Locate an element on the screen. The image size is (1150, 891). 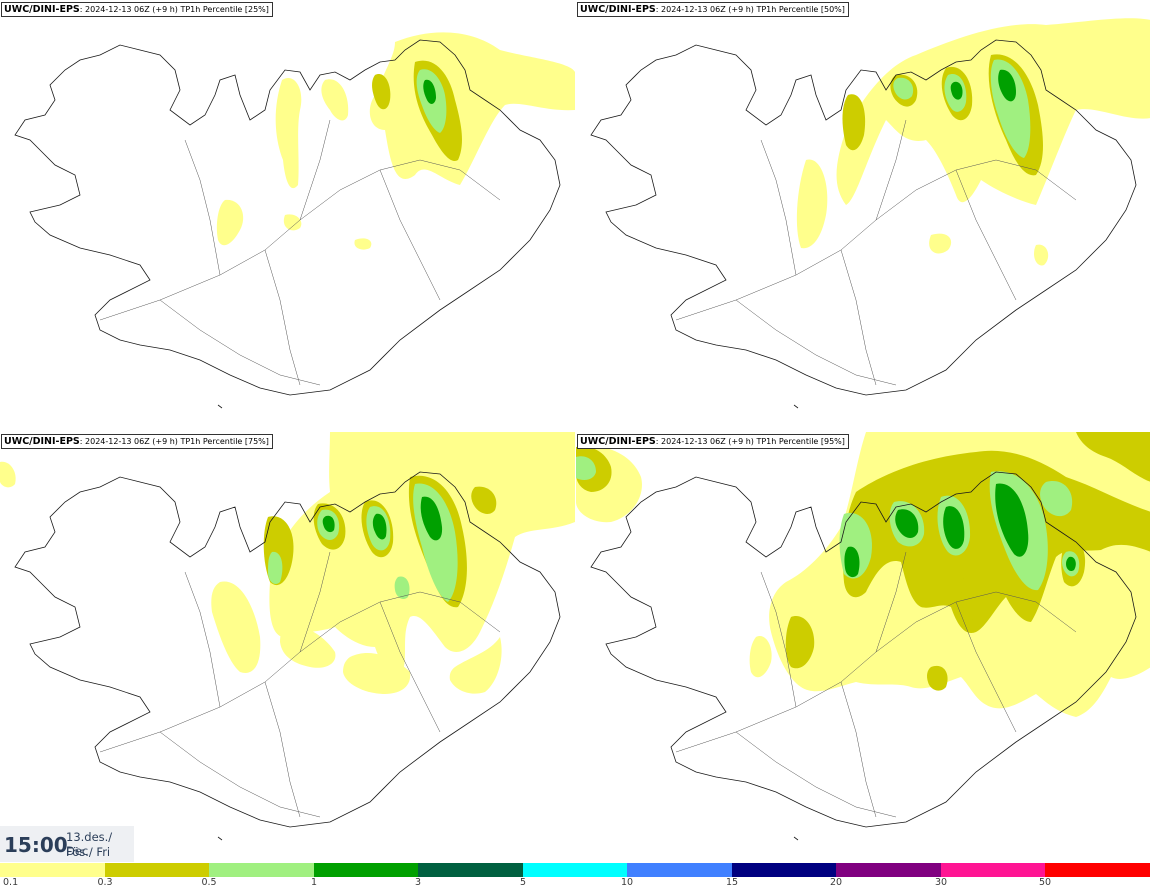
field-name: TP1h Percentile [75%] is located at coordinates (224, 441).